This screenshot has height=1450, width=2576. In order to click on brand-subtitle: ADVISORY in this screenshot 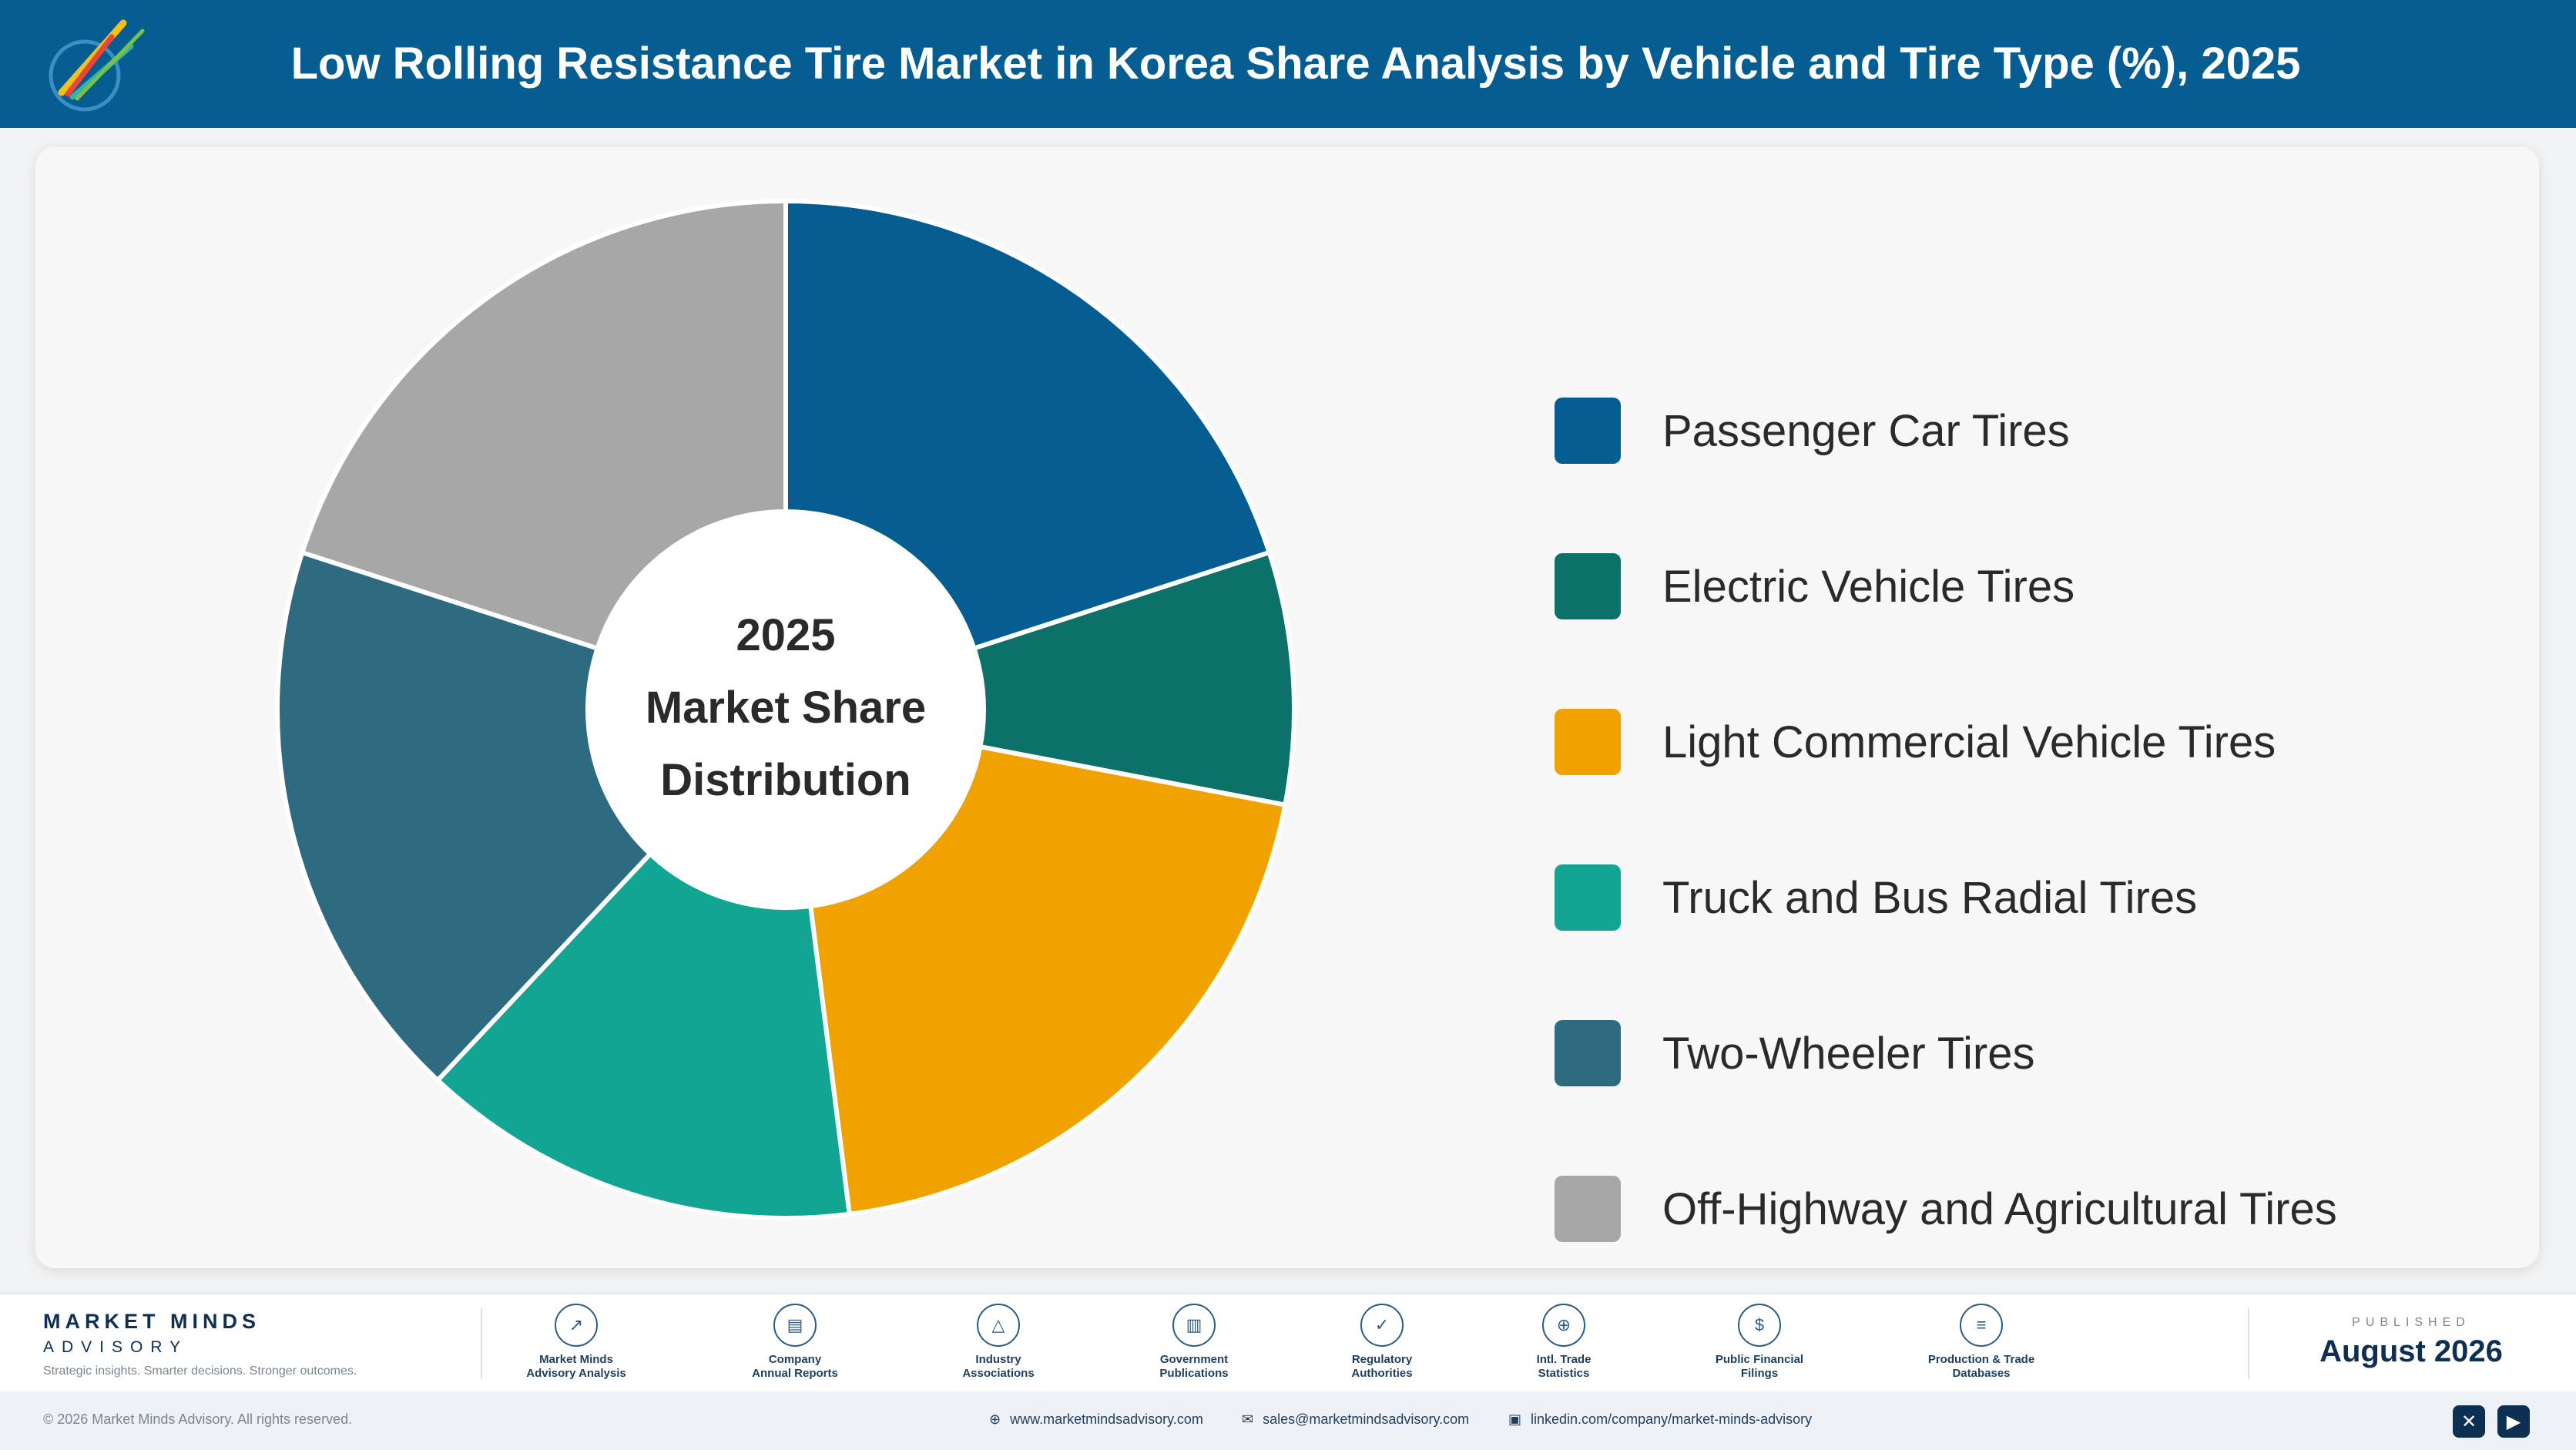, I will do `click(116, 1347)`.